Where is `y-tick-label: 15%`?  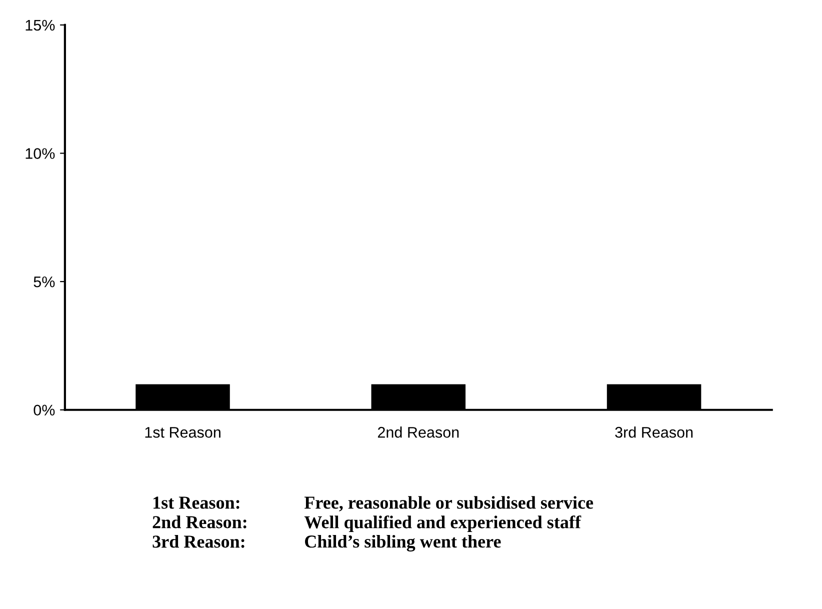 y-tick-label: 15% is located at coordinates (40, 25).